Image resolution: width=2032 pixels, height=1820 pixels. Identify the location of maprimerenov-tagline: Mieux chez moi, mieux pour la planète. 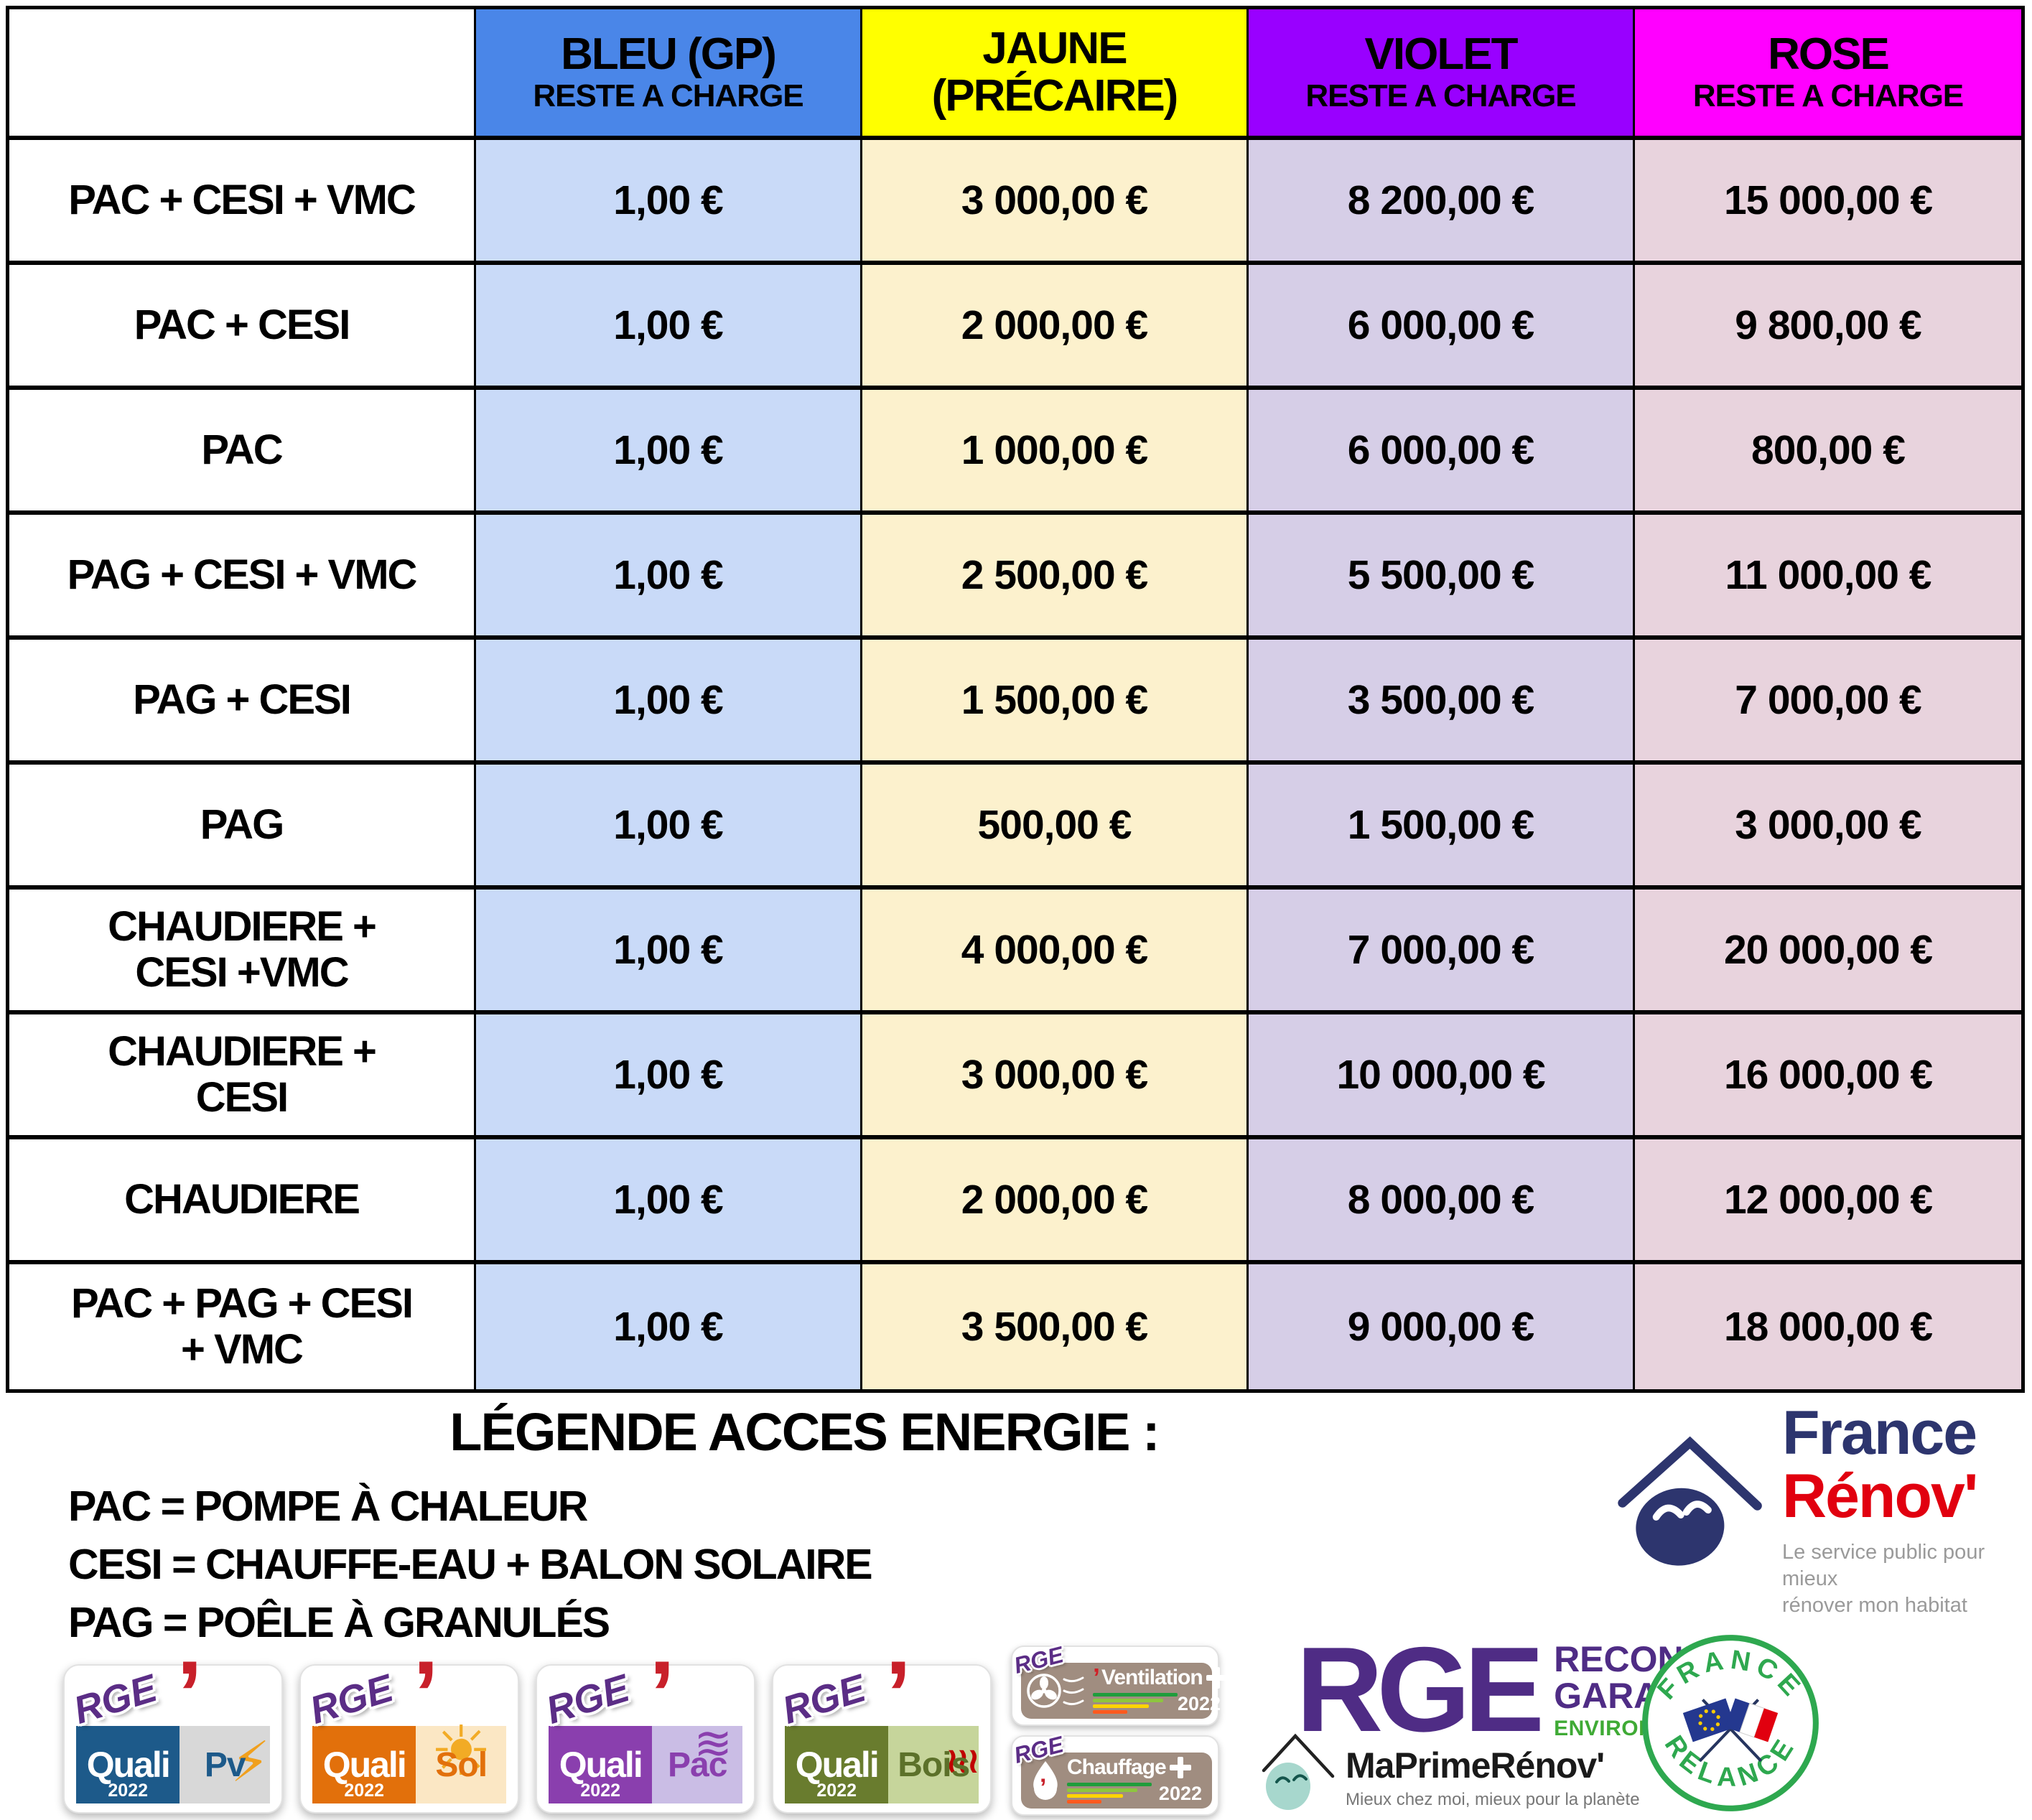
(1493, 1799).